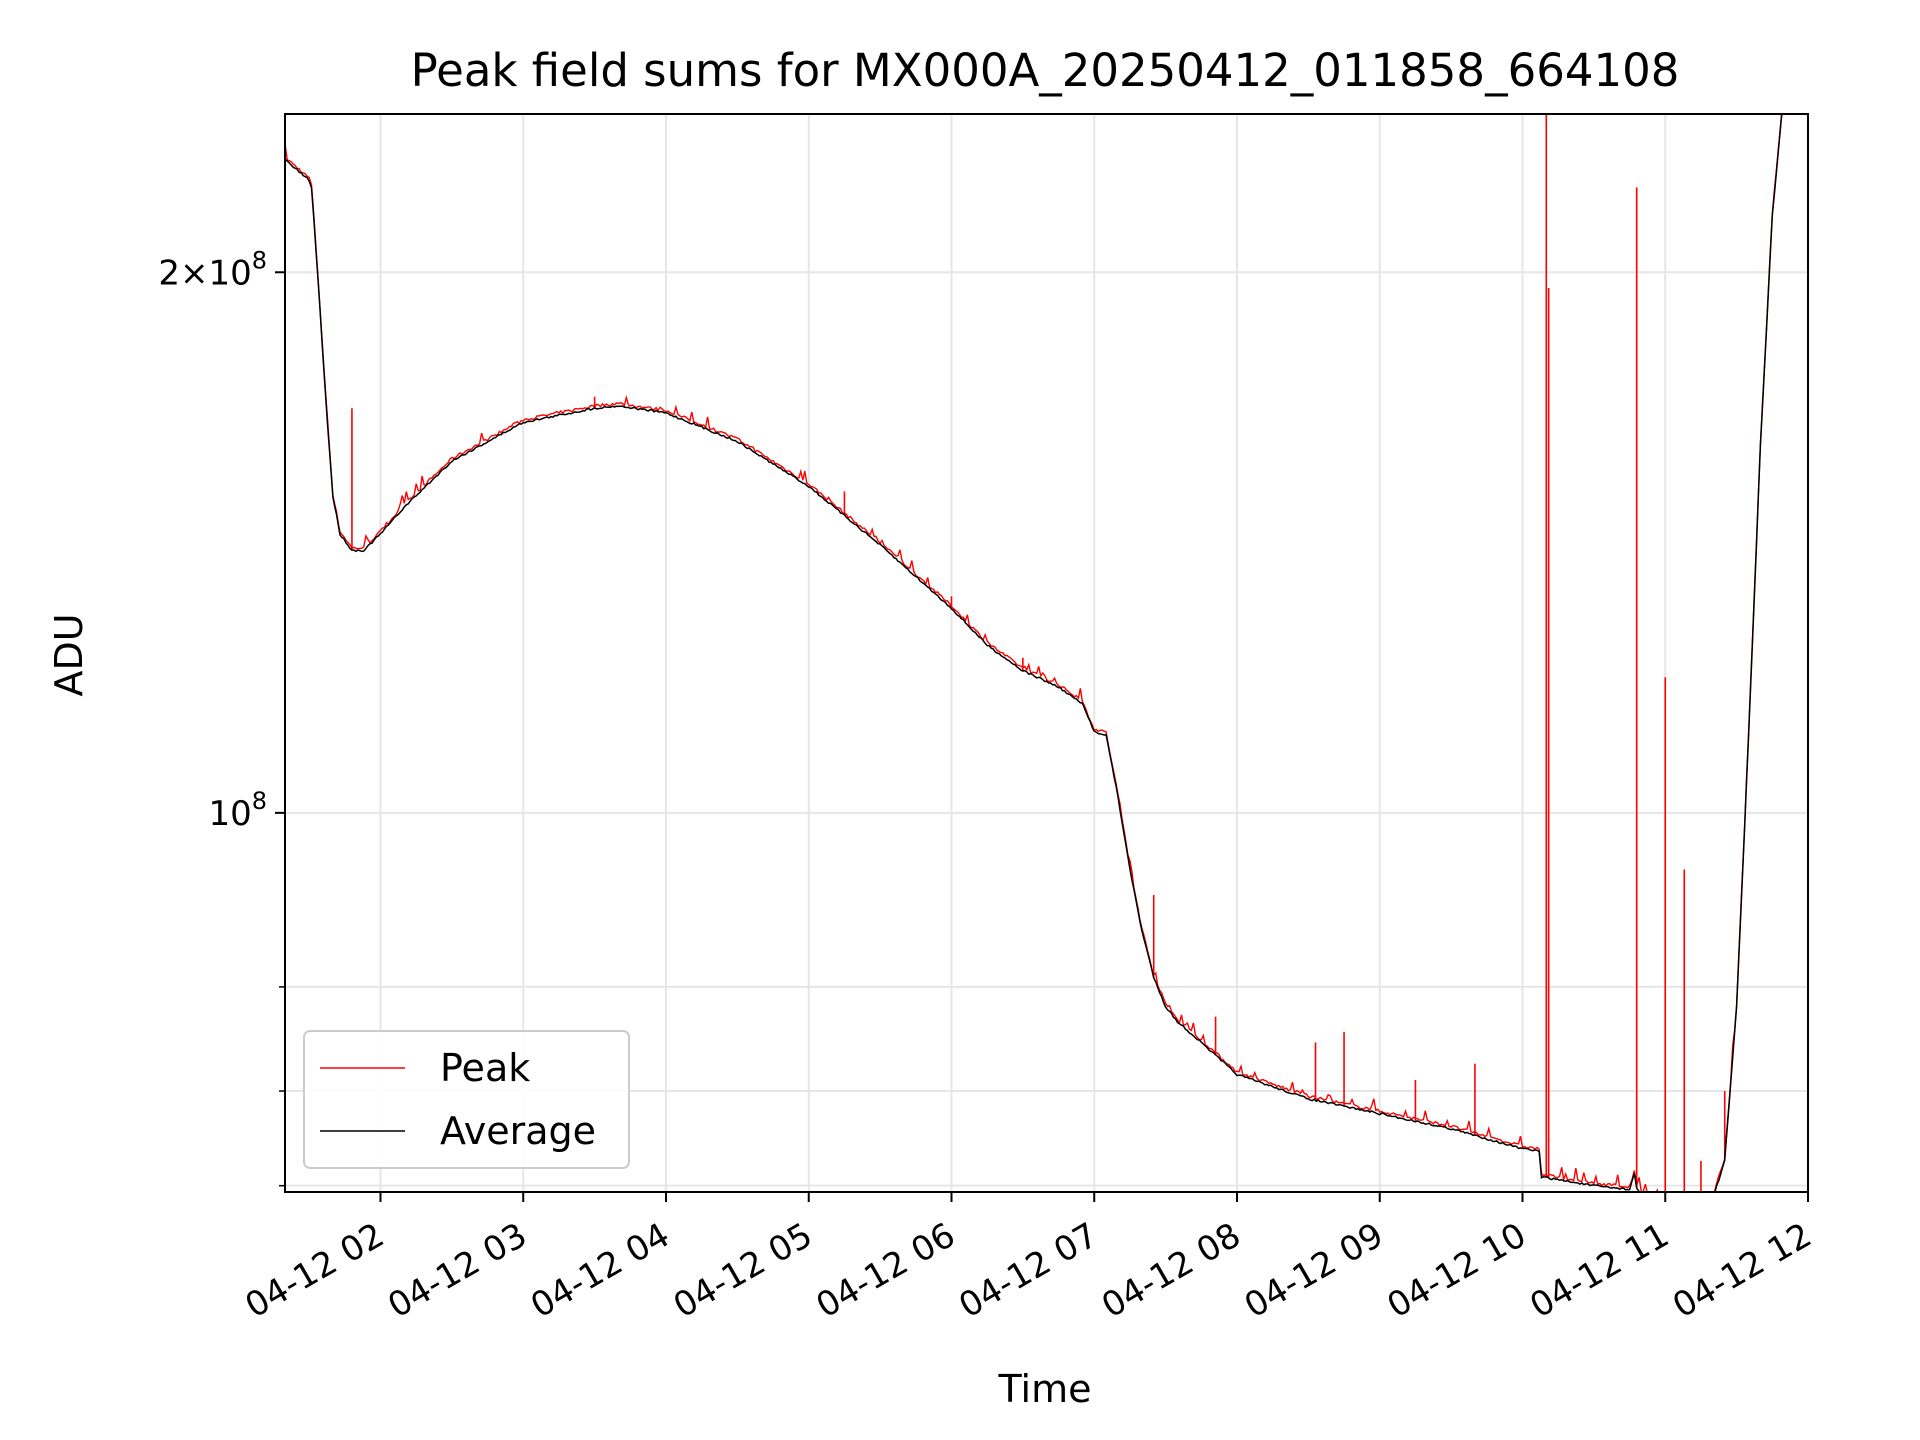 The image size is (1920, 1440). Describe the element at coordinates (518, 1131) in the screenshot. I see `legend-average-label: Average` at that location.